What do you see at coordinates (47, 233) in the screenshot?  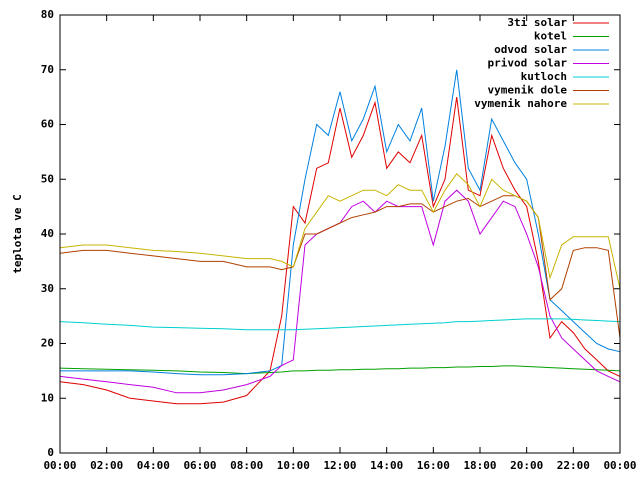 I see `y-tick-label: 40` at bounding box center [47, 233].